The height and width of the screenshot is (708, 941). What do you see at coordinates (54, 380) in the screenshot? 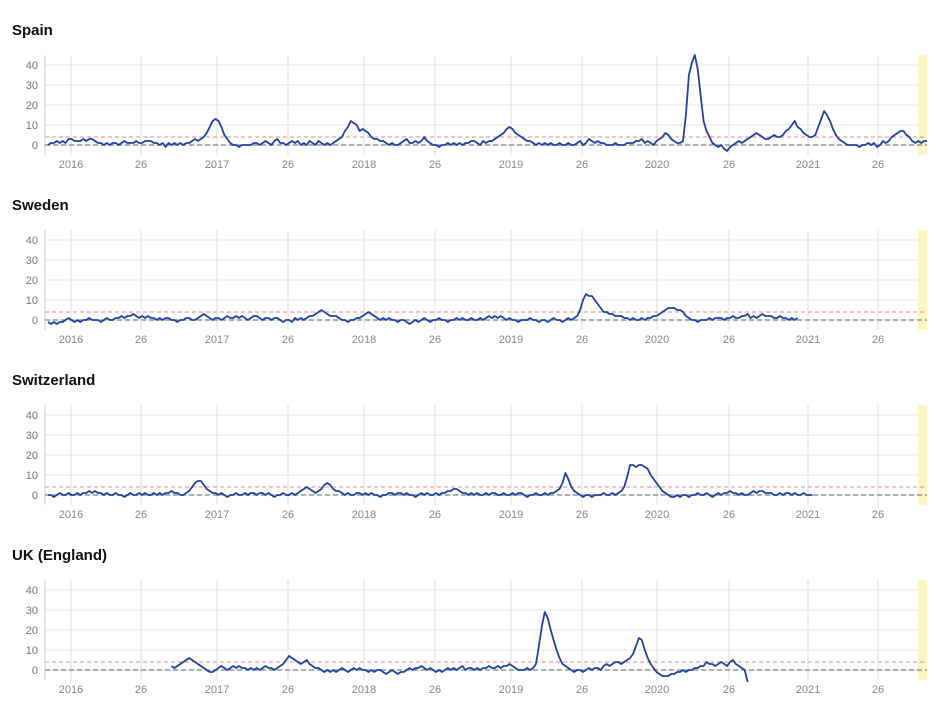
I see `chart-title-switzerland: Switzerland` at bounding box center [54, 380].